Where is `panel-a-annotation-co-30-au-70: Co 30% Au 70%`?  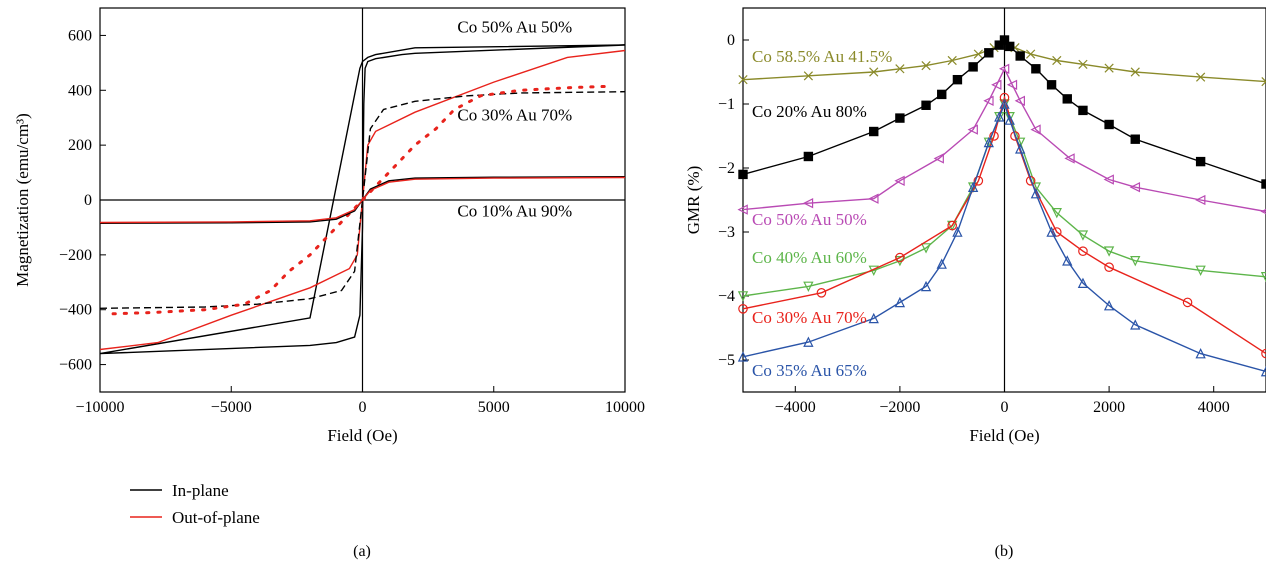 panel-a-annotation-co-30-au-70: Co 30% Au 70% is located at coordinates (514, 114).